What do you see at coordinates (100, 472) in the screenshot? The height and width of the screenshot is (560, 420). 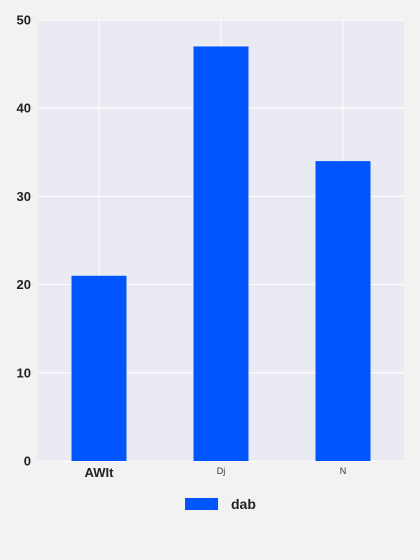 I see `x-tick-label: AWIt` at bounding box center [100, 472].